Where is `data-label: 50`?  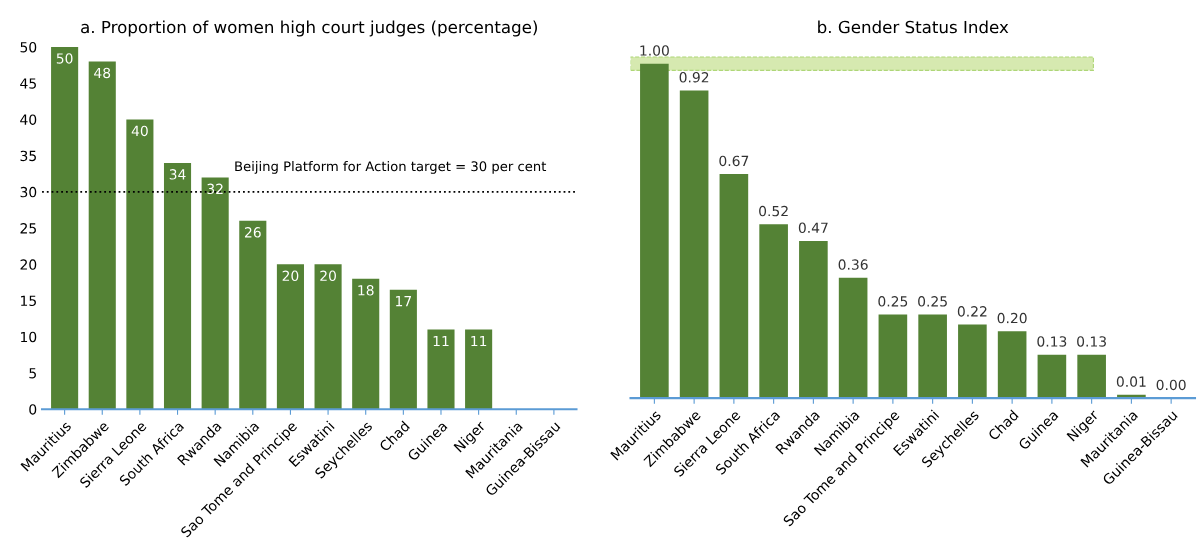
data-label: 50 is located at coordinates (64, 58).